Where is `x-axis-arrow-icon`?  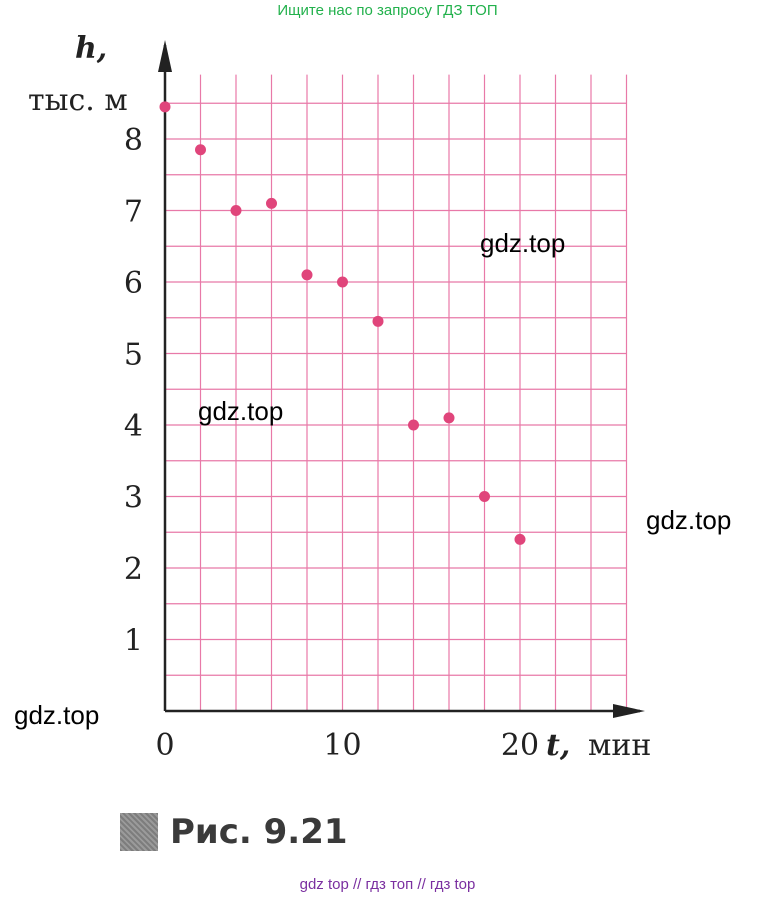
x-axis-arrow-icon is located at coordinates (629, 711).